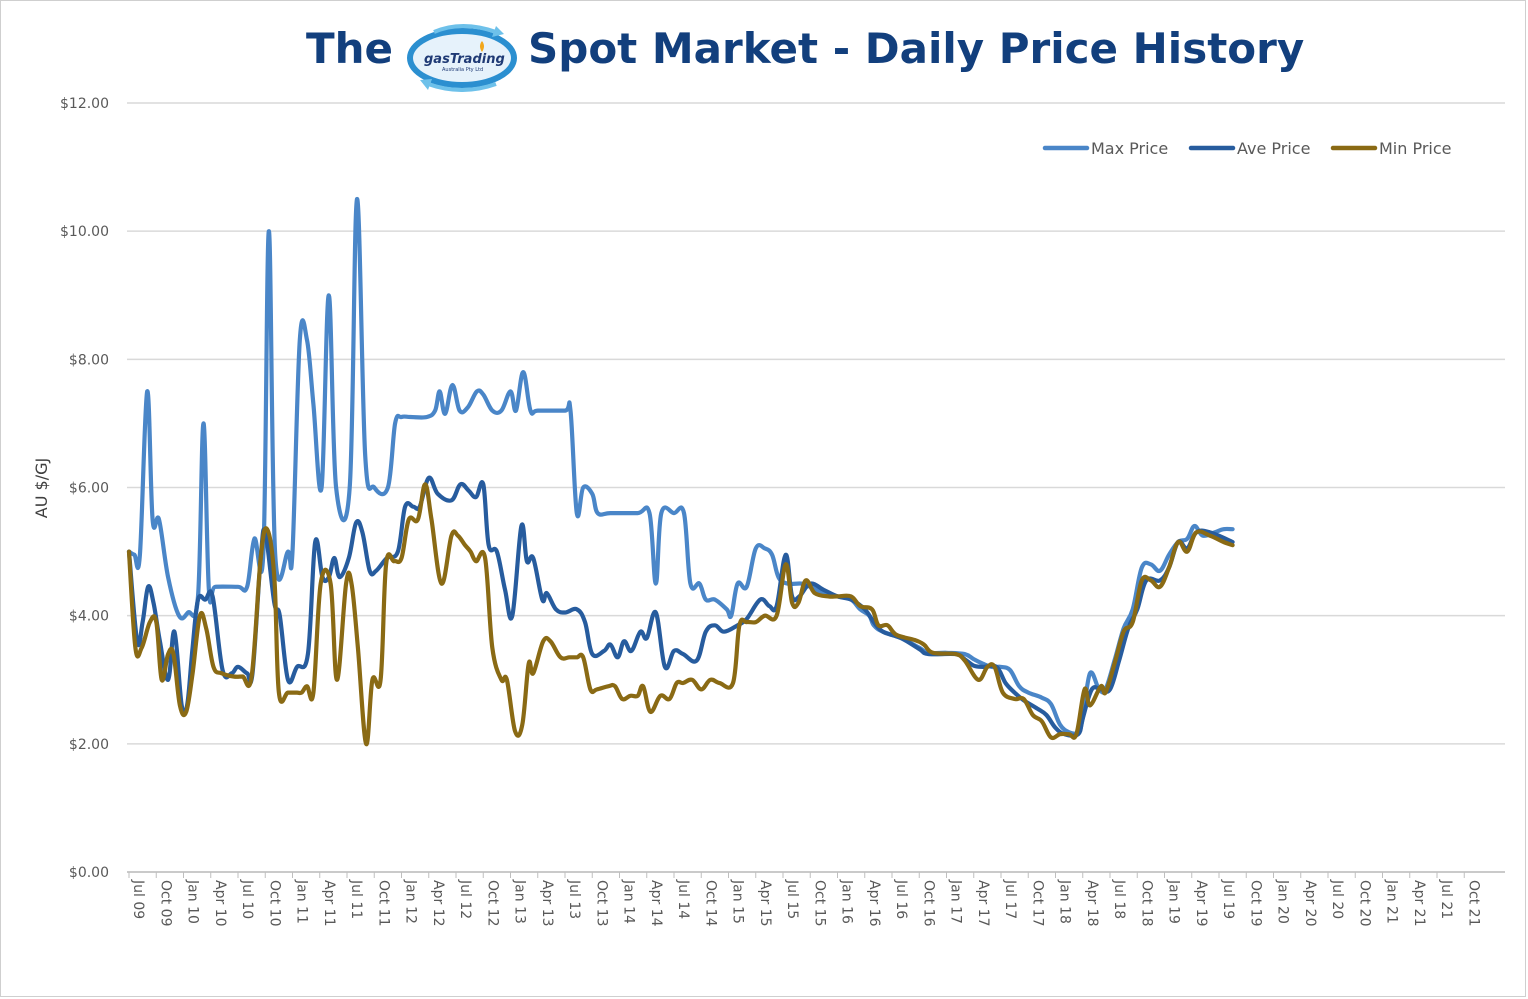  I want to click on x-tick-label: Apr 16, so click(874, 903).